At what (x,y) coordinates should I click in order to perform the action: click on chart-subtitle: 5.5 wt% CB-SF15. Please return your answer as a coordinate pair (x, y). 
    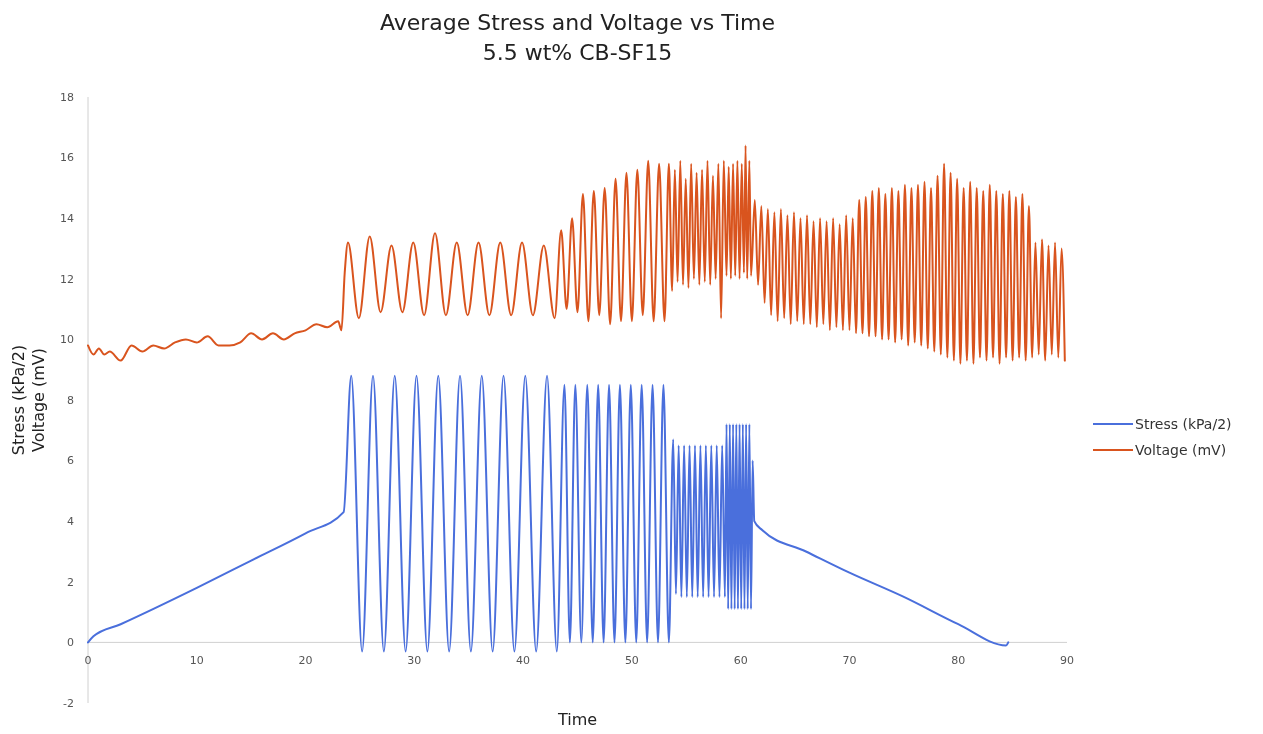
    Looking at the image, I should click on (577, 52).